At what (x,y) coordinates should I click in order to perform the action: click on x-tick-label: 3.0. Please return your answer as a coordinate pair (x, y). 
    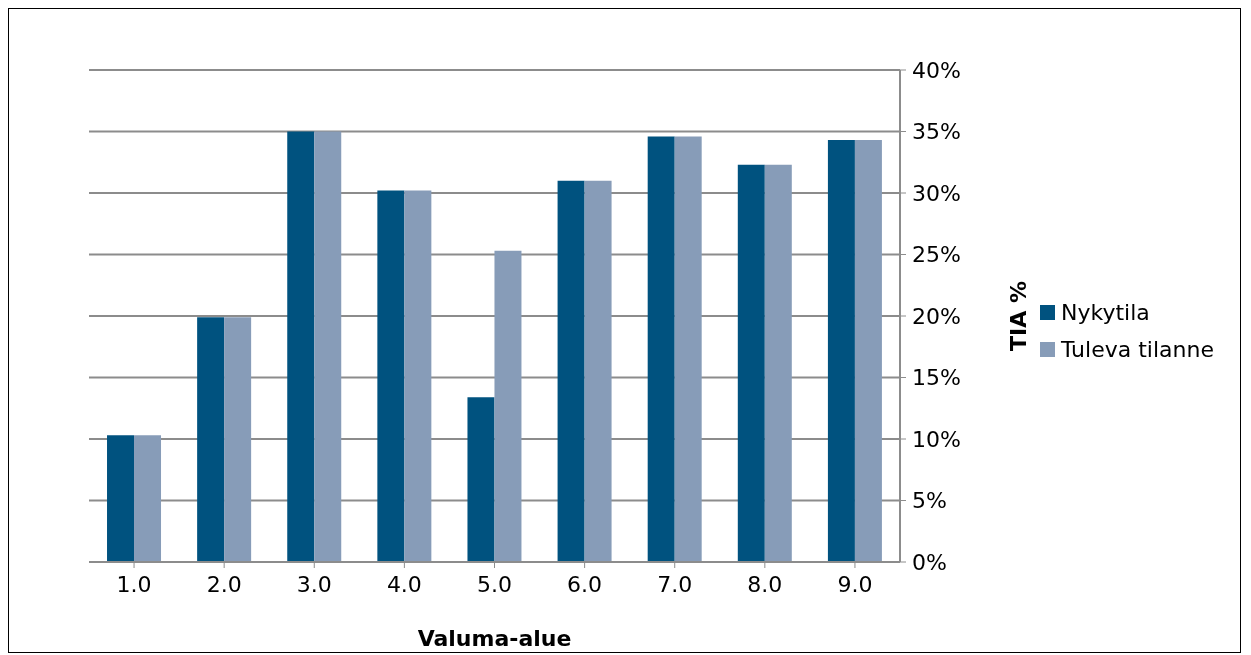
    Looking at the image, I should click on (314, 584).